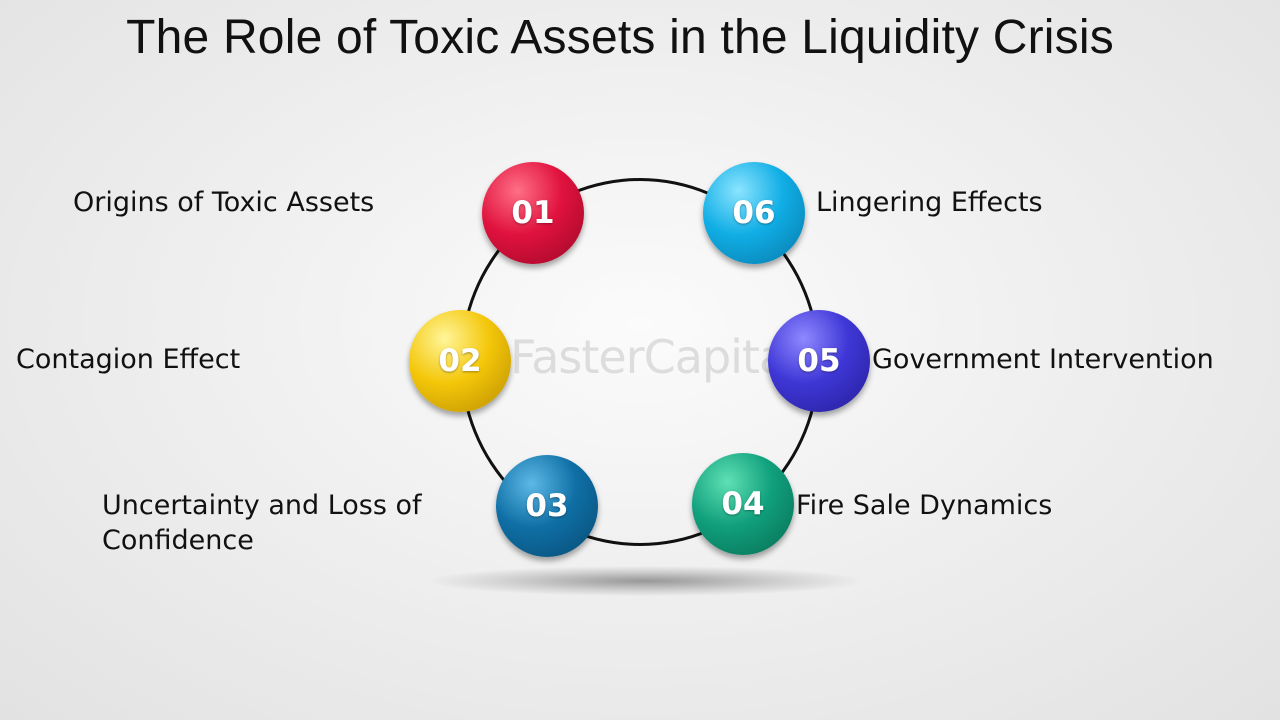  What do you see at coordinates (929, 202) in the screenshot?
I see `step-label-06: Lingering Effects` at bounding box center [929, 202].